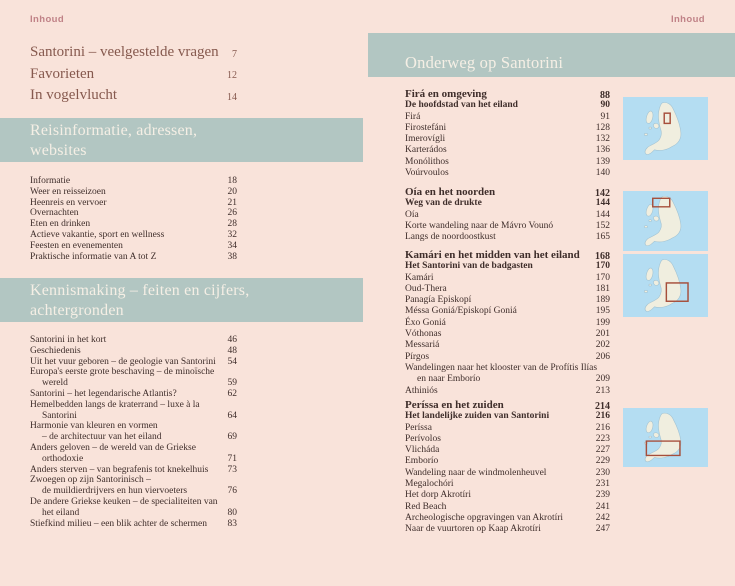 The width and height of the screenshot is (735, 586). What do you see at coordinates (133, 513) in the screenshot?
I see `toc-entry: het eiland 80` at bounding box center [133, 513].